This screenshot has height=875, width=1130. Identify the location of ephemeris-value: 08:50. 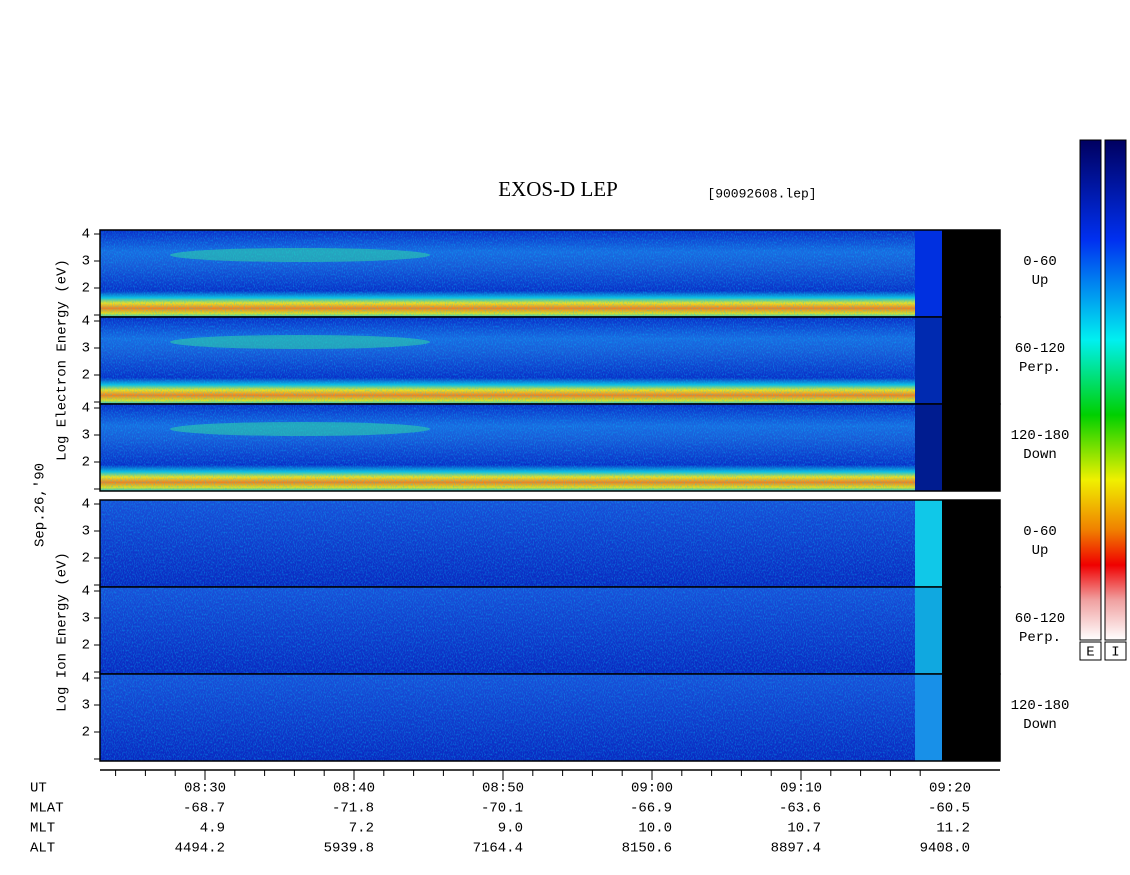
(503, 789).